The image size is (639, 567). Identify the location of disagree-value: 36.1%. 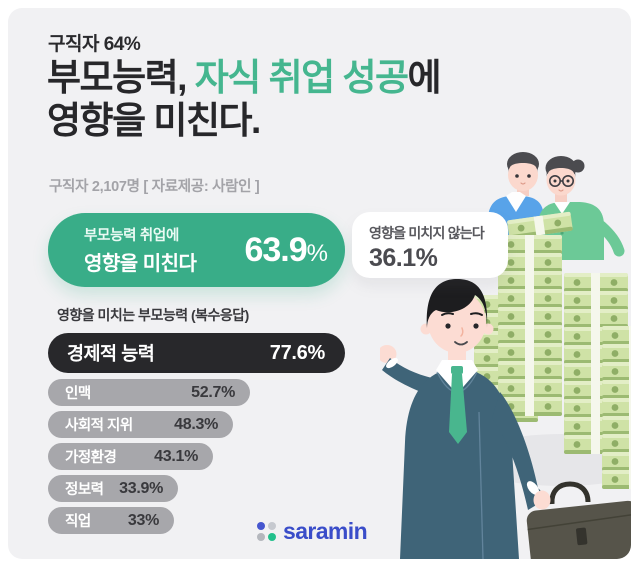
(403, 258).